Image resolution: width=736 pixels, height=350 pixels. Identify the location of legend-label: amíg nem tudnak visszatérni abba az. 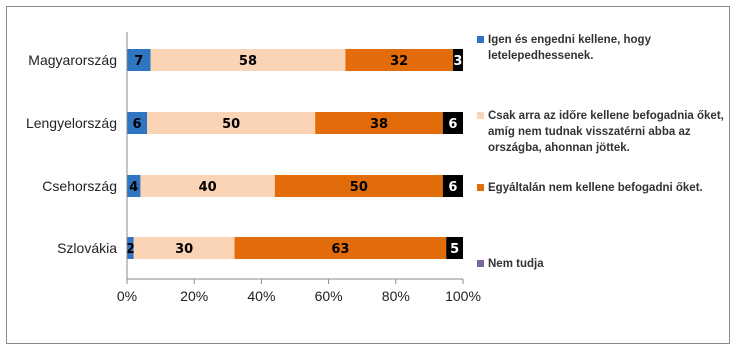
(589, 132).